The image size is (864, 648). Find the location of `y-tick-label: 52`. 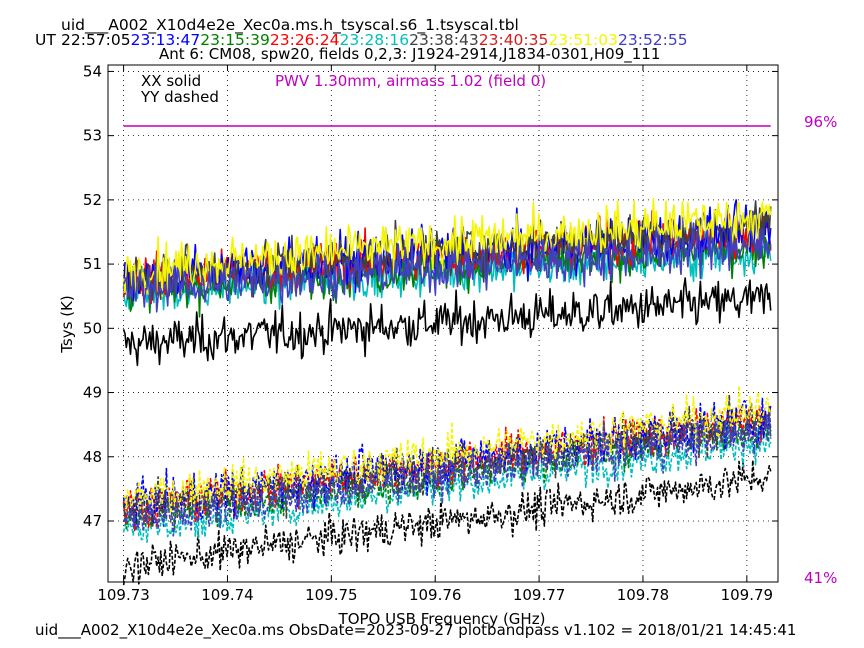

y-tick-label: 52 is located at coordinates (92, 200).